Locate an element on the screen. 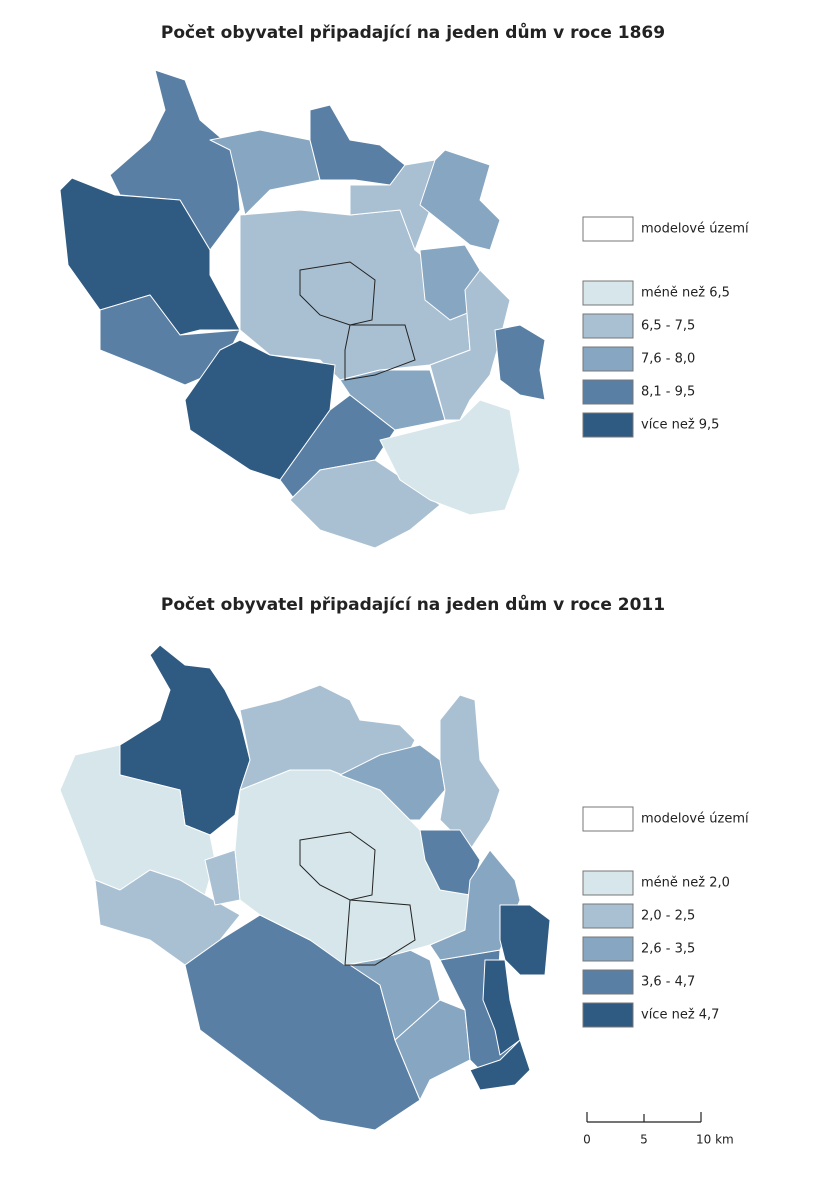 This screenshot has width=839, height=1187. legend-label: 6,5 - 7,5 is located at coordinates (668, 326).